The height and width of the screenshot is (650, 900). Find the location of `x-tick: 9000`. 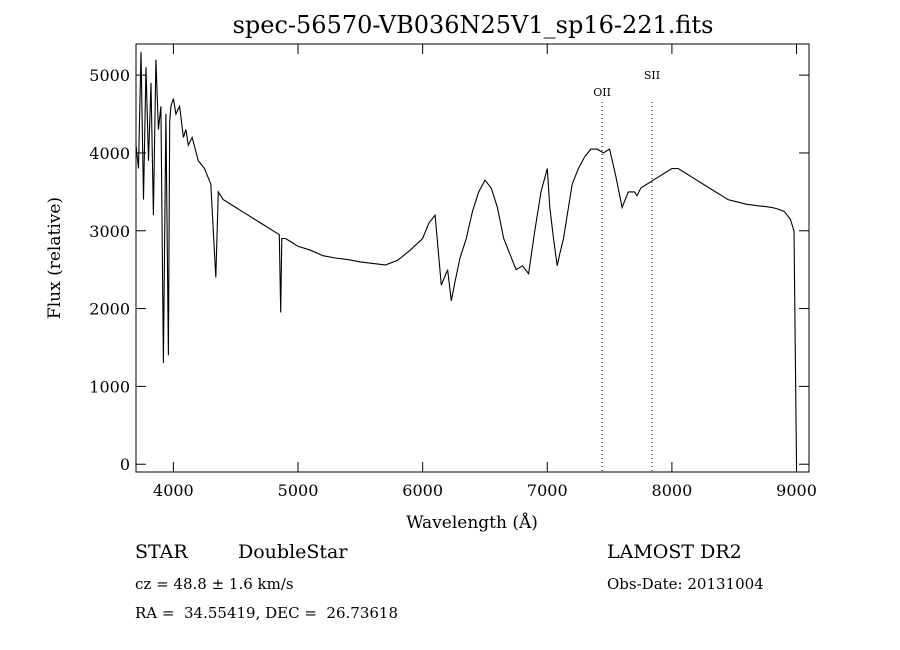

x-tick: 9000 is located at coordinates (796, 272).